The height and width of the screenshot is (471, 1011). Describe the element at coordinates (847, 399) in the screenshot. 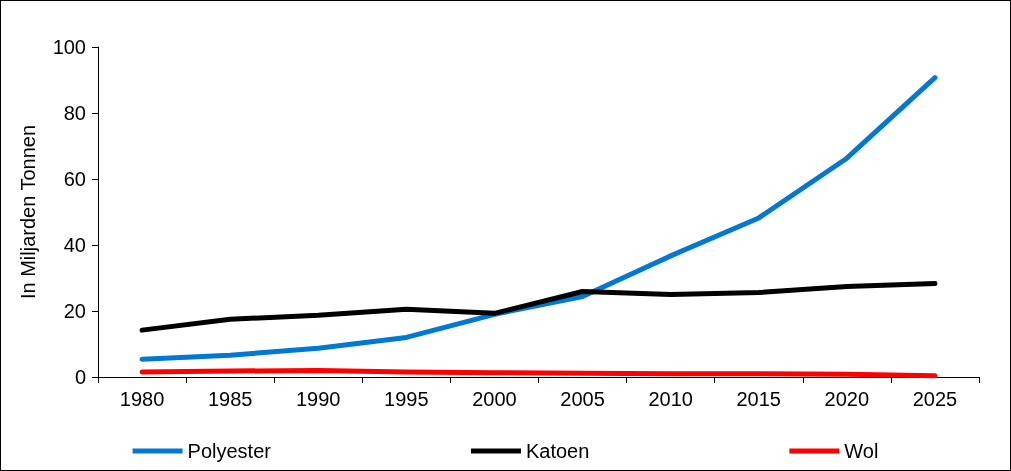

I see `x-tick-label: 2020` at that location.